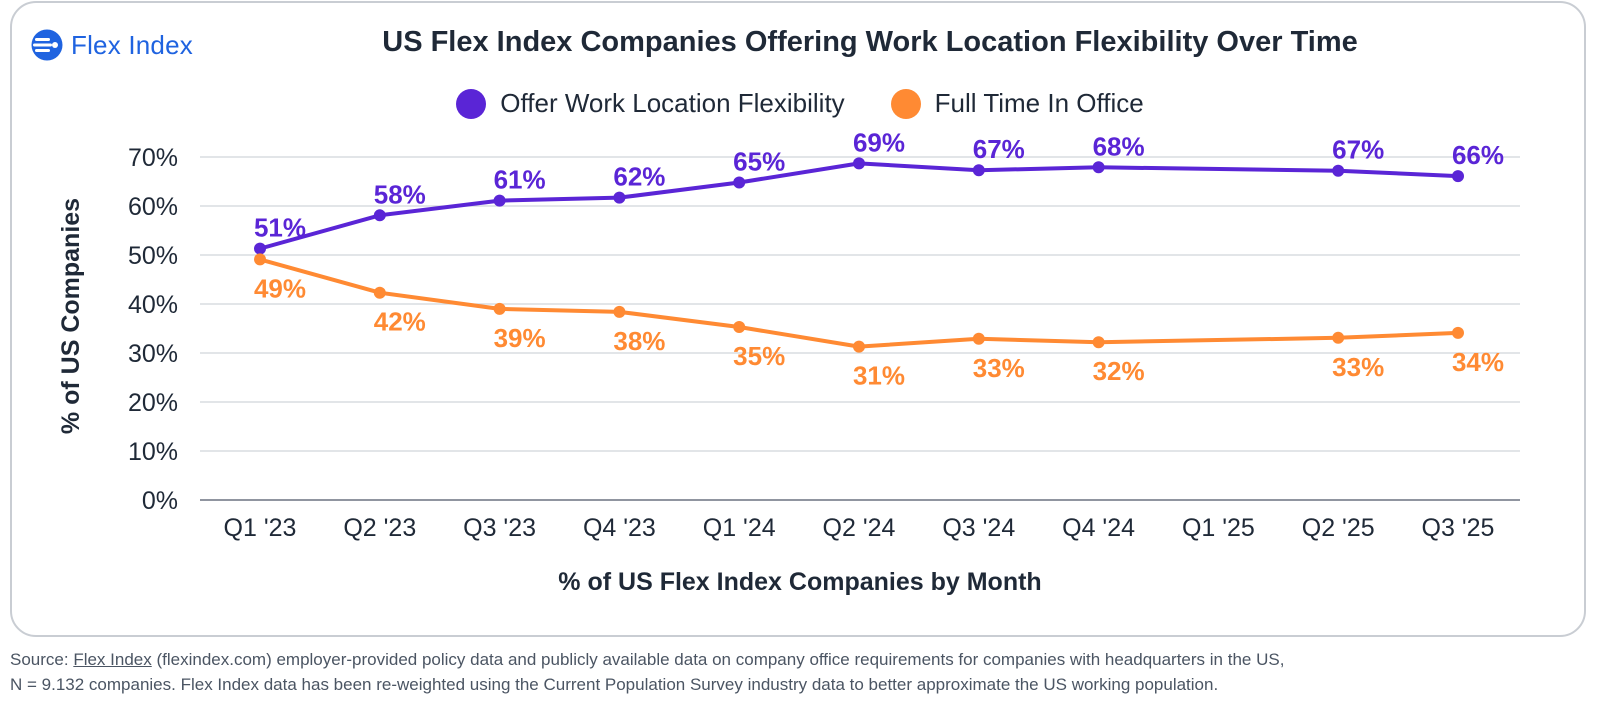 The height and width of the screenshot is (719, 1600). What do you see at coordinates (1098, 528) in the screenshot?
I see `x-tick-label: Q4 '24` at bounding box center [1098, 528].